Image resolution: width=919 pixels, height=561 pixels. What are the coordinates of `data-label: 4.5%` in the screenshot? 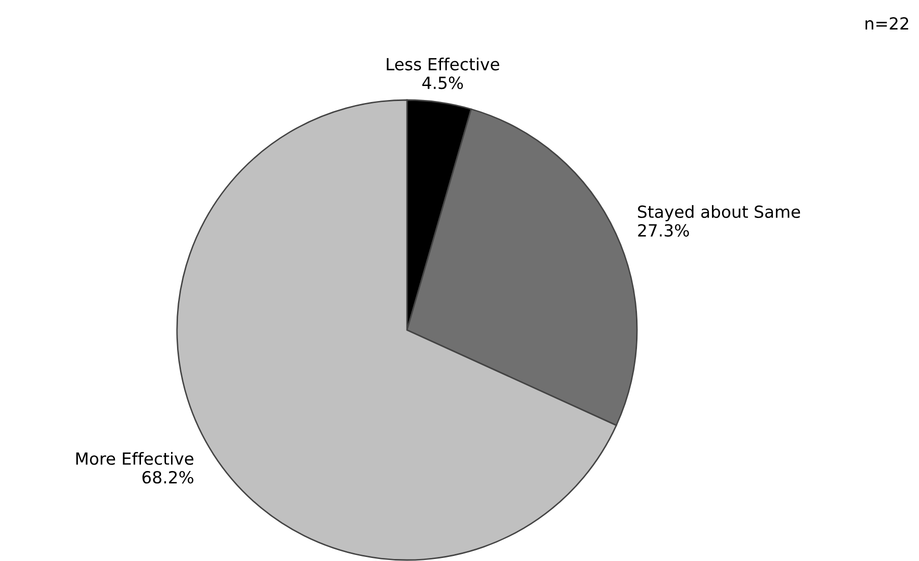 It's located at (442, 83).